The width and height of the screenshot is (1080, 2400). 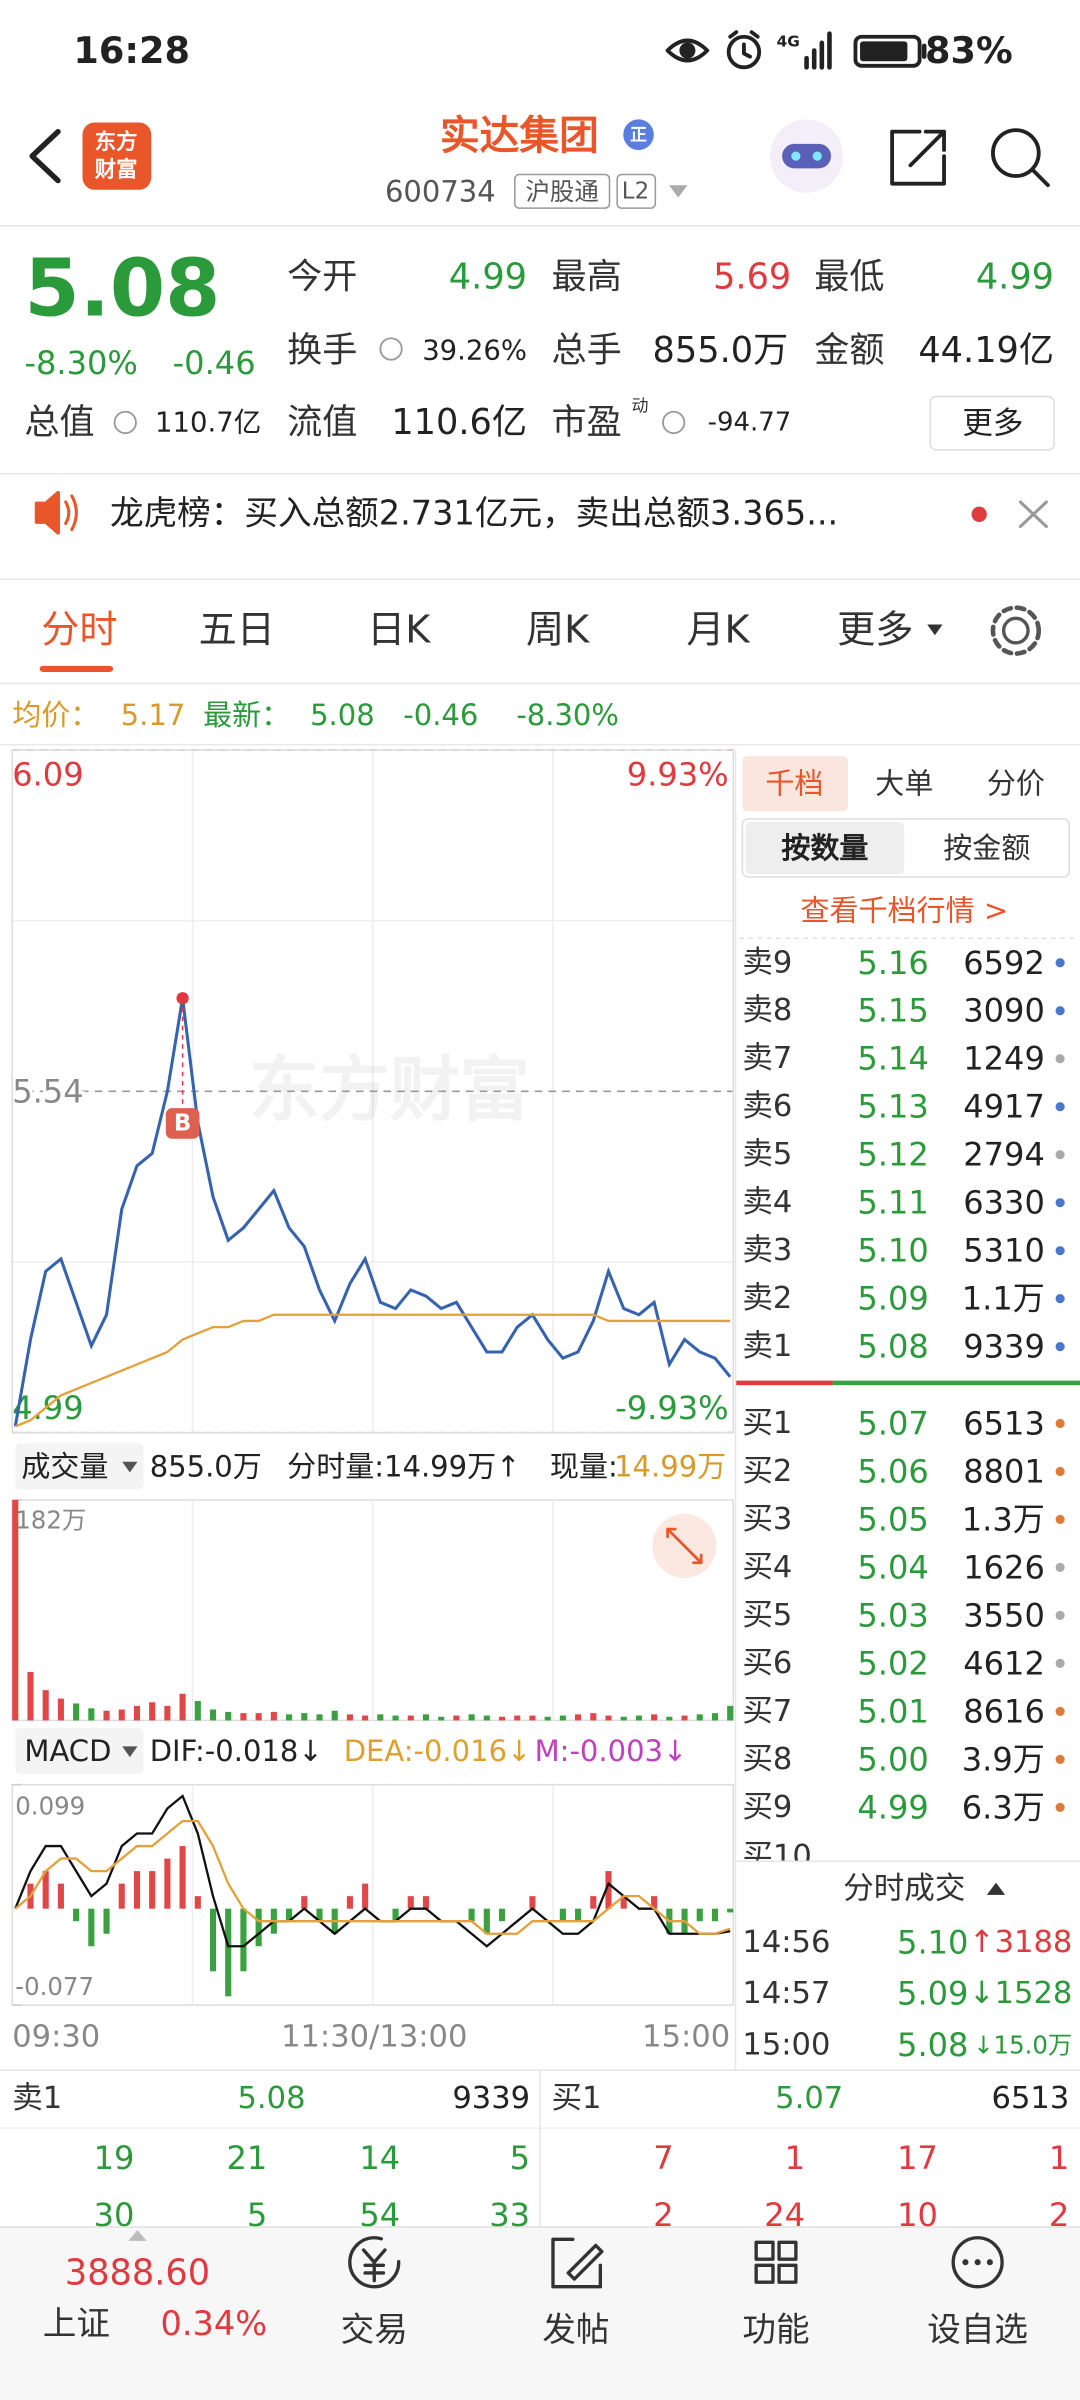 I want to click on chart-tab: 五日, so click(x=237, y=631).